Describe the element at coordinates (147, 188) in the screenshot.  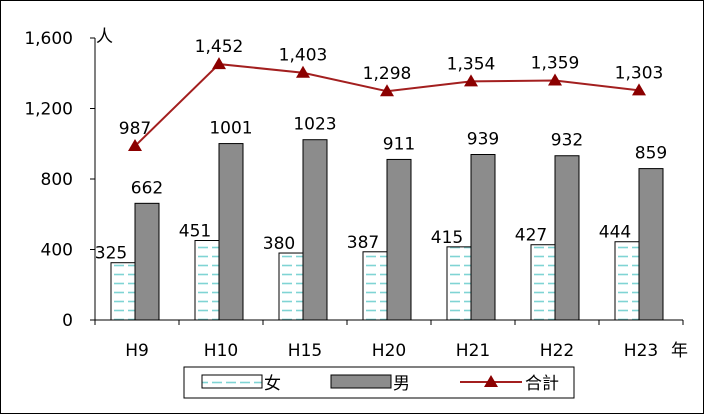
I see `data-label-male: 662` at that location.